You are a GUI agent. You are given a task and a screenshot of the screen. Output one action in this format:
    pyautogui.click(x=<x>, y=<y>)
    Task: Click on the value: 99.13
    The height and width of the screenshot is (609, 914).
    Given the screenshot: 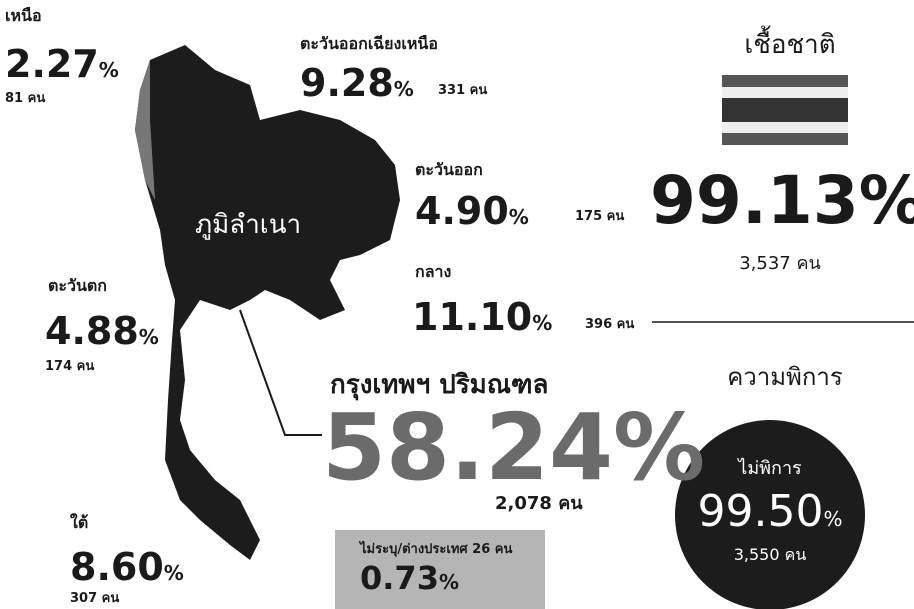 What is the action you would take?
    pyautogui.click(x=754, y=200)
    